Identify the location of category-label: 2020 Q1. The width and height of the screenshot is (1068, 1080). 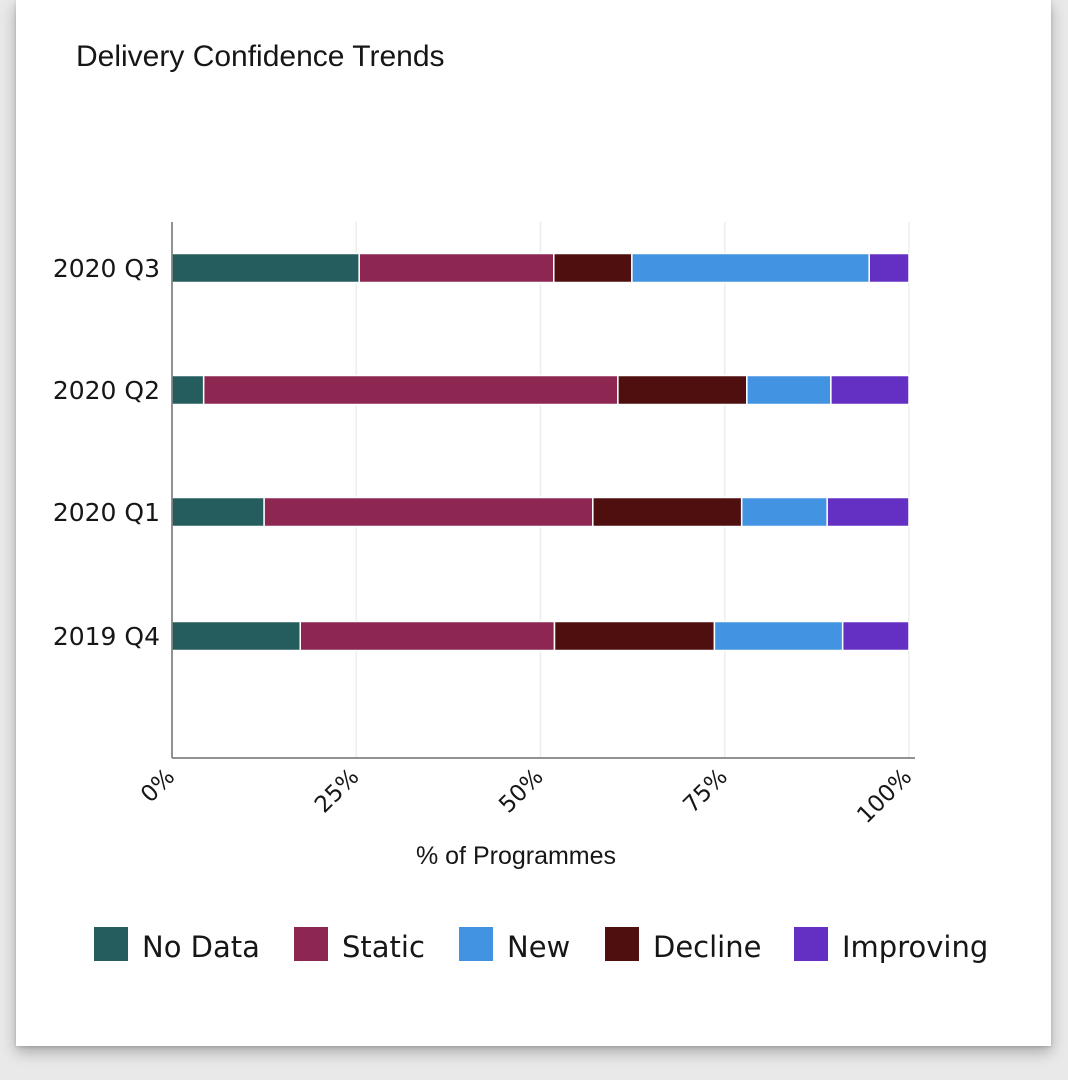
(106, 512).